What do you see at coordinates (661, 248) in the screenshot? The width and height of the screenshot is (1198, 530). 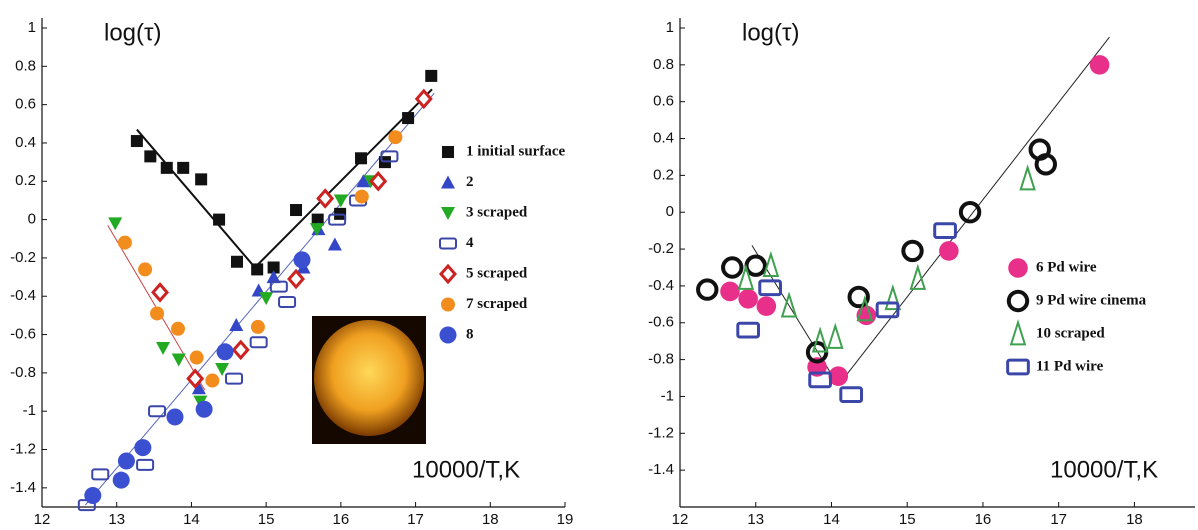 I see `y-tick-label: -0.2` at bounding box center [661, 248].